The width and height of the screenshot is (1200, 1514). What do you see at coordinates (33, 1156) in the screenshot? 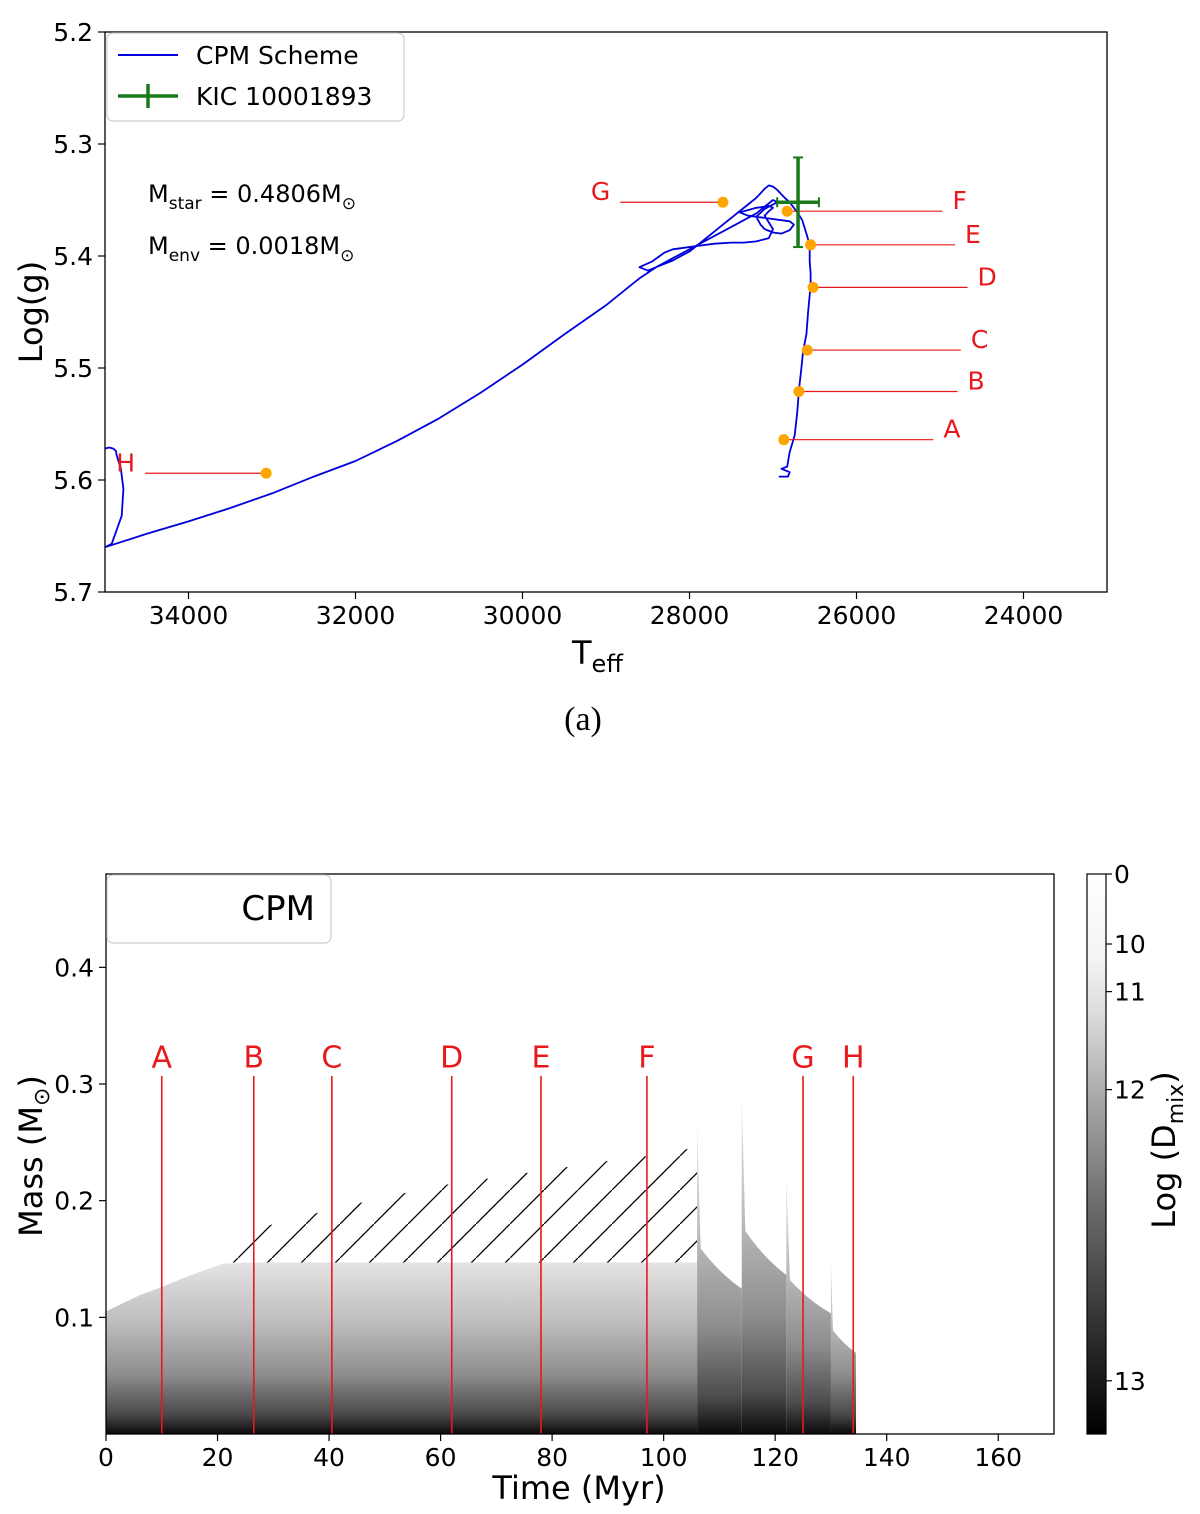
I see `kippenhahn-y-axis-label: Mass (M⊙)` at bounding box center [33, 1156].